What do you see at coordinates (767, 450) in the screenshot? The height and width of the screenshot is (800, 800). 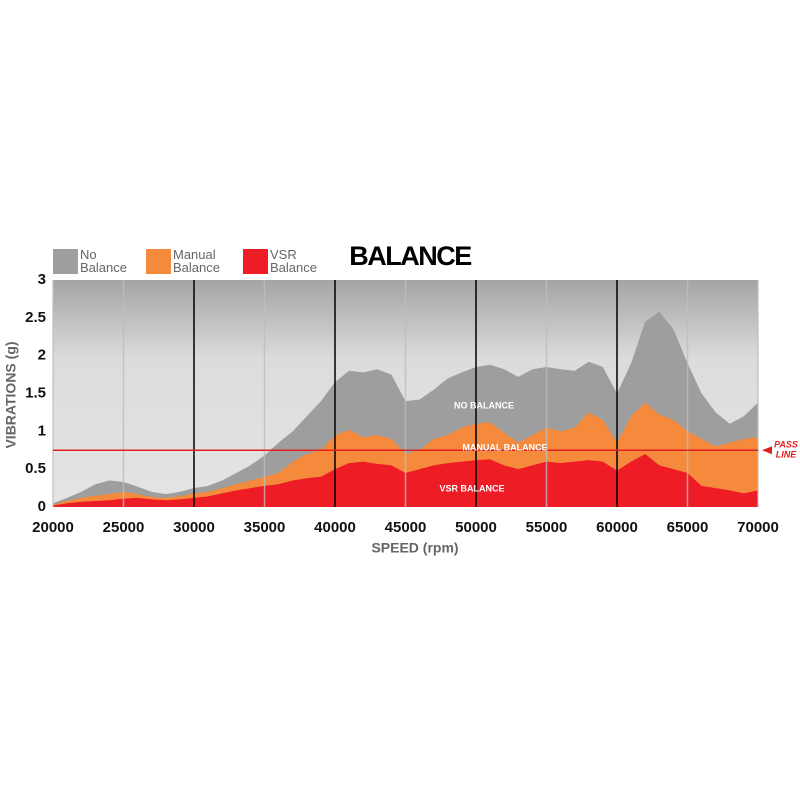 I see `pass-arrow` at bounding box center [767, 450].